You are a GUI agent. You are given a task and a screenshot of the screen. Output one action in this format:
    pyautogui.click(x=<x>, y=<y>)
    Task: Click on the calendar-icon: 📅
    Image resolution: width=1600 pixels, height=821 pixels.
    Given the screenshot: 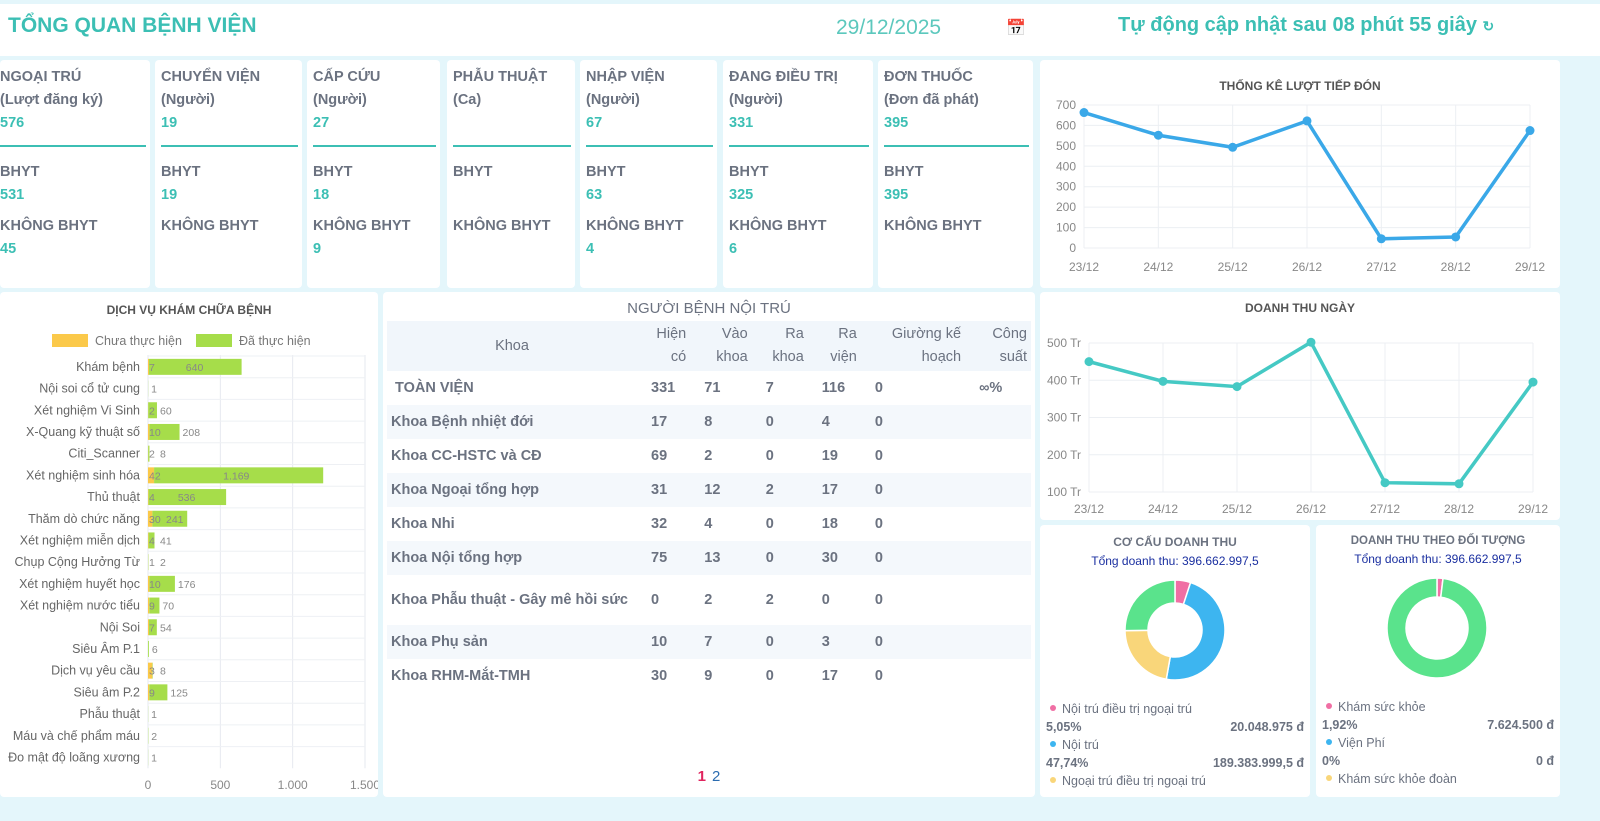 What is the action you would take?
    pyautogui.click(x=1016, y=28)
    